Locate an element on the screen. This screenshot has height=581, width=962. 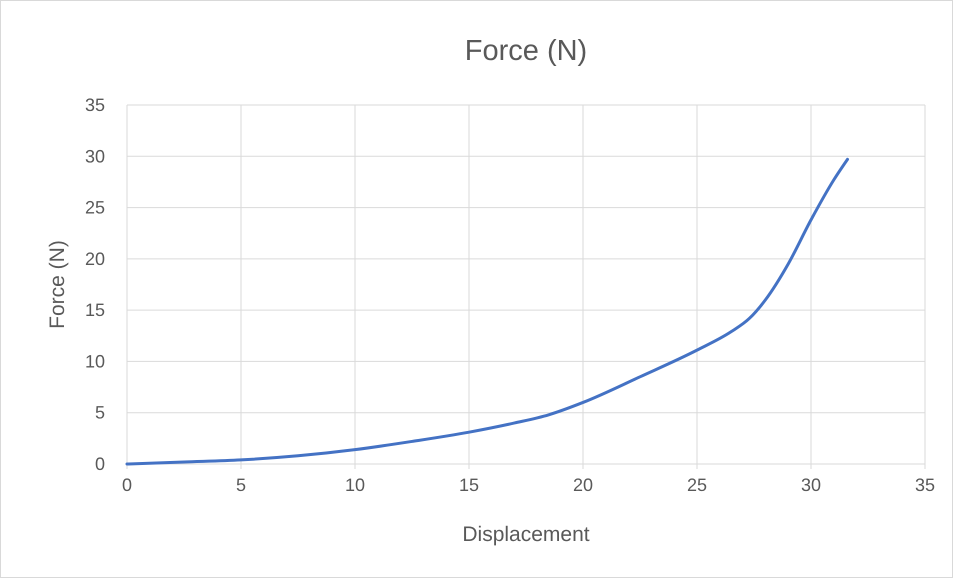
y-tick-label: 20 is located at coordinates (94, 258).